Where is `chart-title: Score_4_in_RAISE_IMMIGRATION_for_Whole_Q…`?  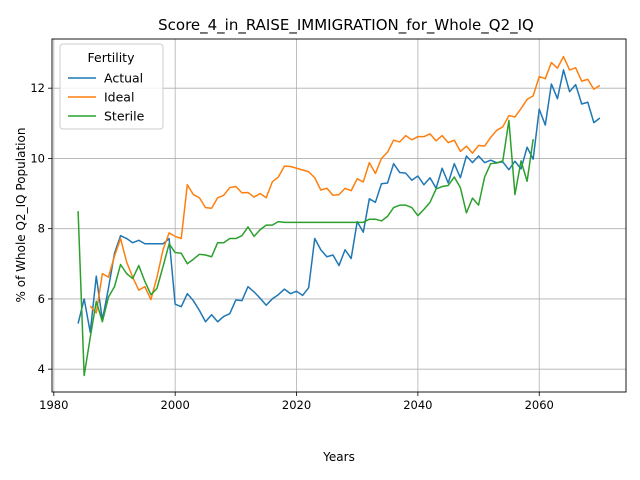
chart-title: Score_4_in_RAISE_IMMIGRATION_for_Whole_Q… is located at coordinates (346, 25).